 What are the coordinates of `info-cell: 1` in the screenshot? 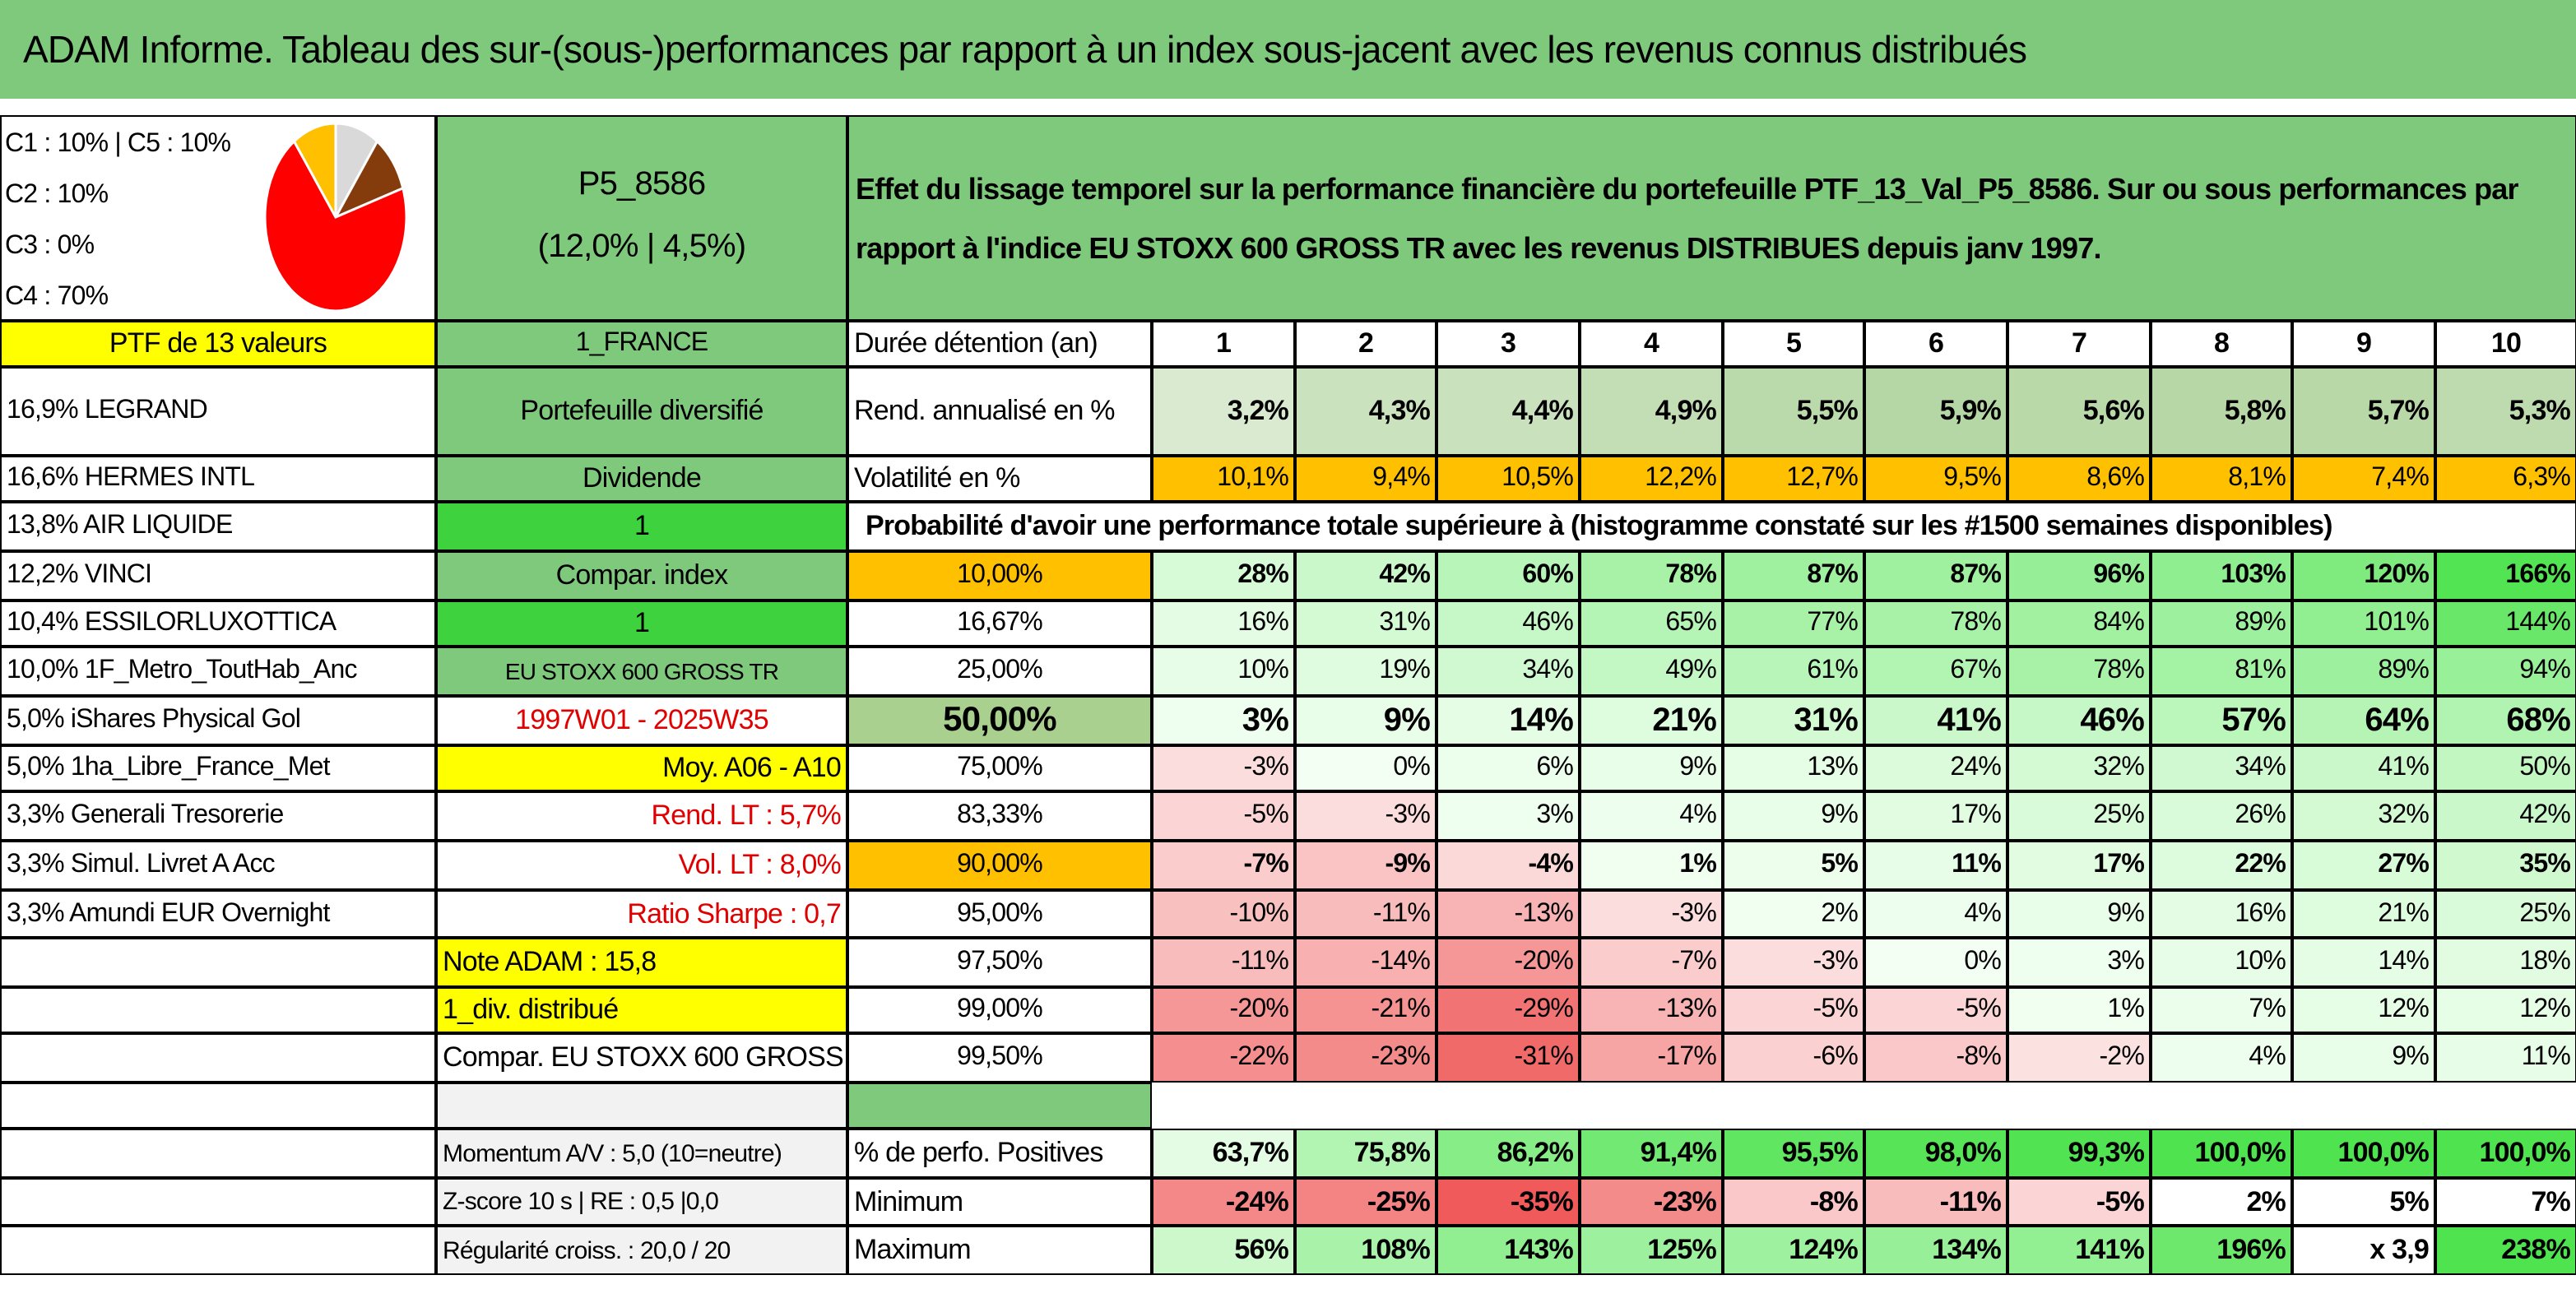 It's located at (641, 526).